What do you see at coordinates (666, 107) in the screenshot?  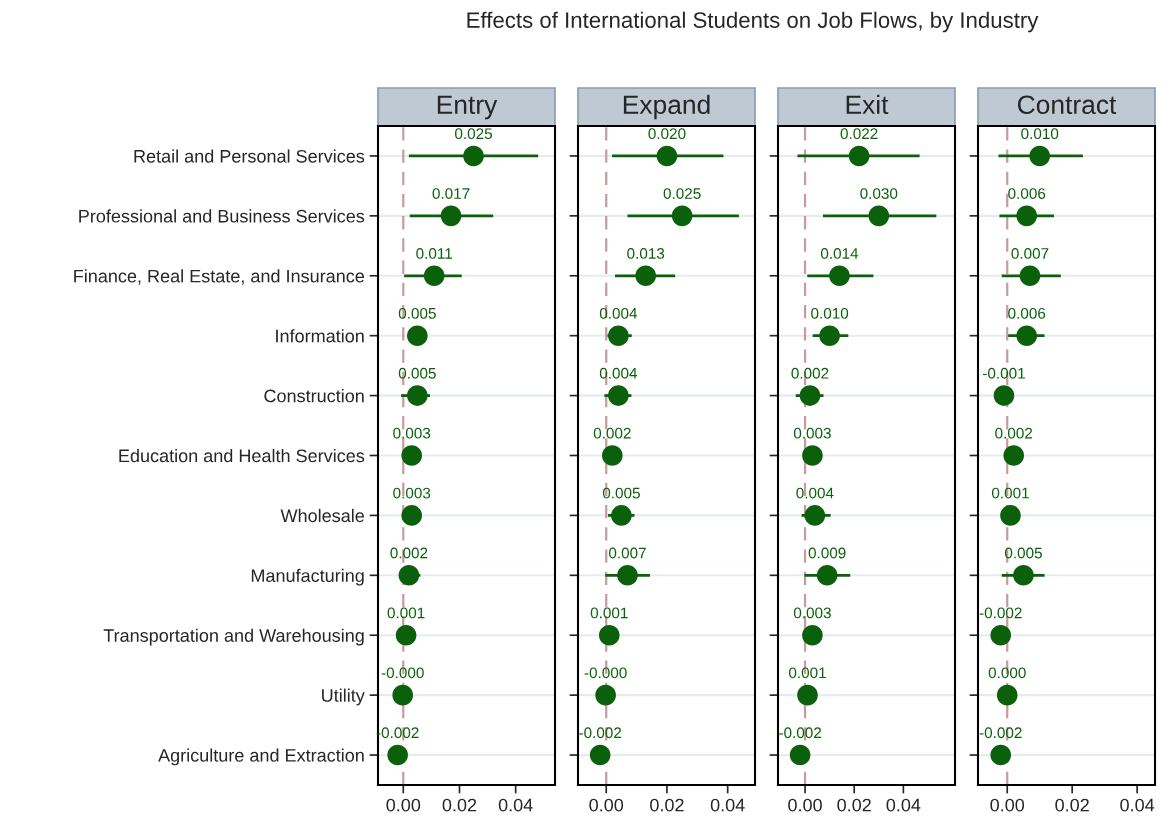 I see `chart-title: Expand` at bounding box center [666, 107].